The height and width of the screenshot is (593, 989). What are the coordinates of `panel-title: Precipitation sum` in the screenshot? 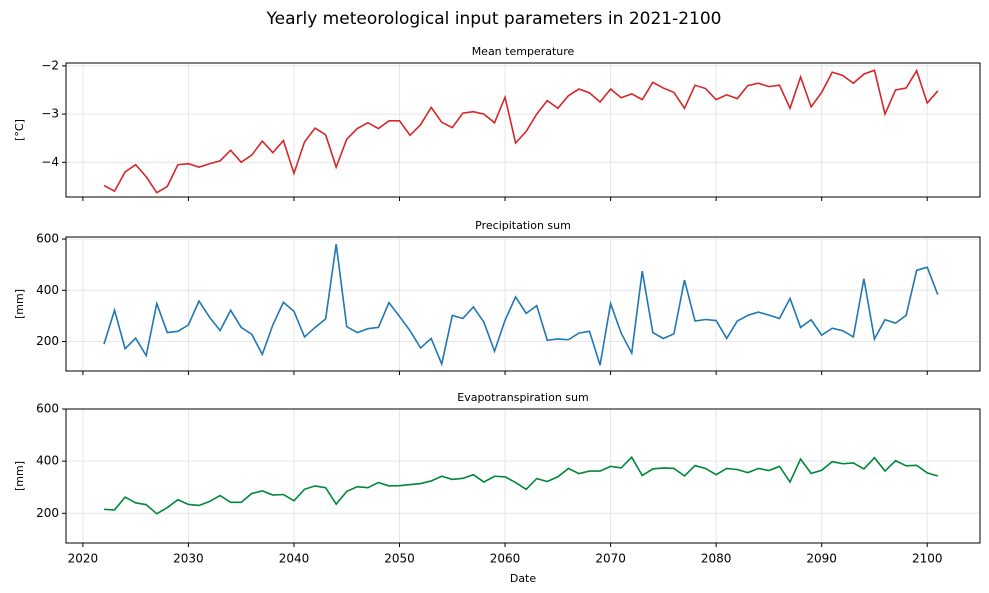 It's located at (523, 225).